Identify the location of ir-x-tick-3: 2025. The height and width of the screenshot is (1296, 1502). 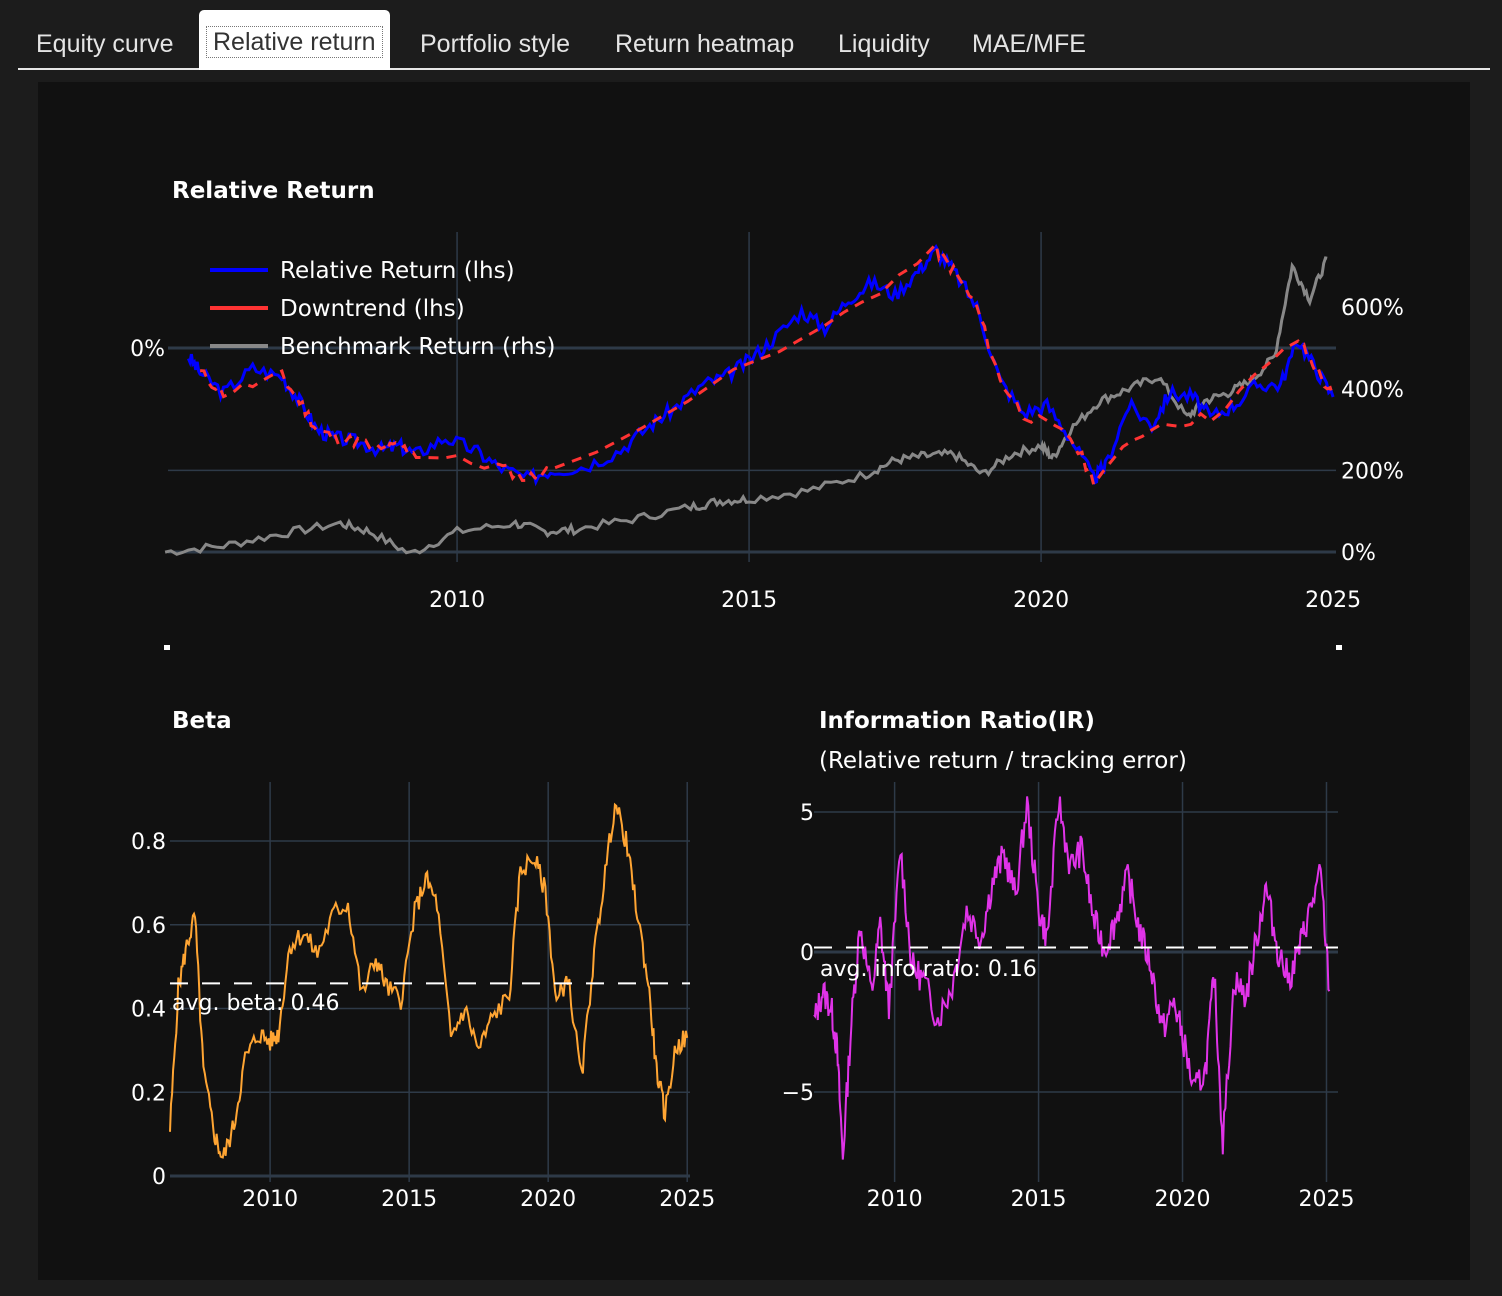
(1326, 1199).